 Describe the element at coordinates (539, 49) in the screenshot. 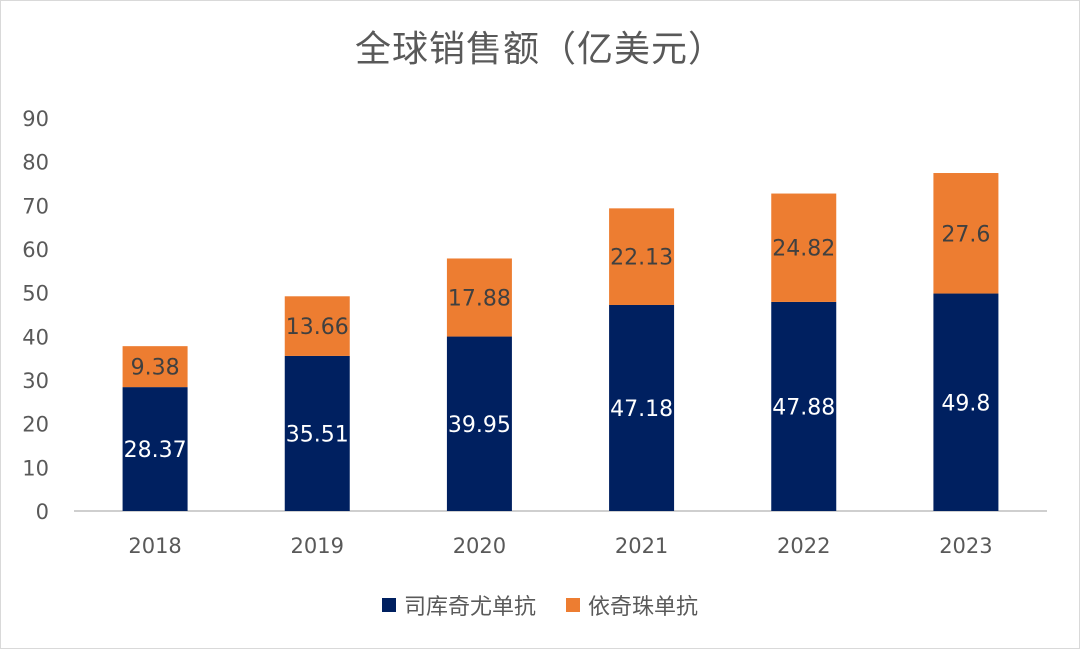

I see `chart-title: 全球销售额（亿美元）` at that location.